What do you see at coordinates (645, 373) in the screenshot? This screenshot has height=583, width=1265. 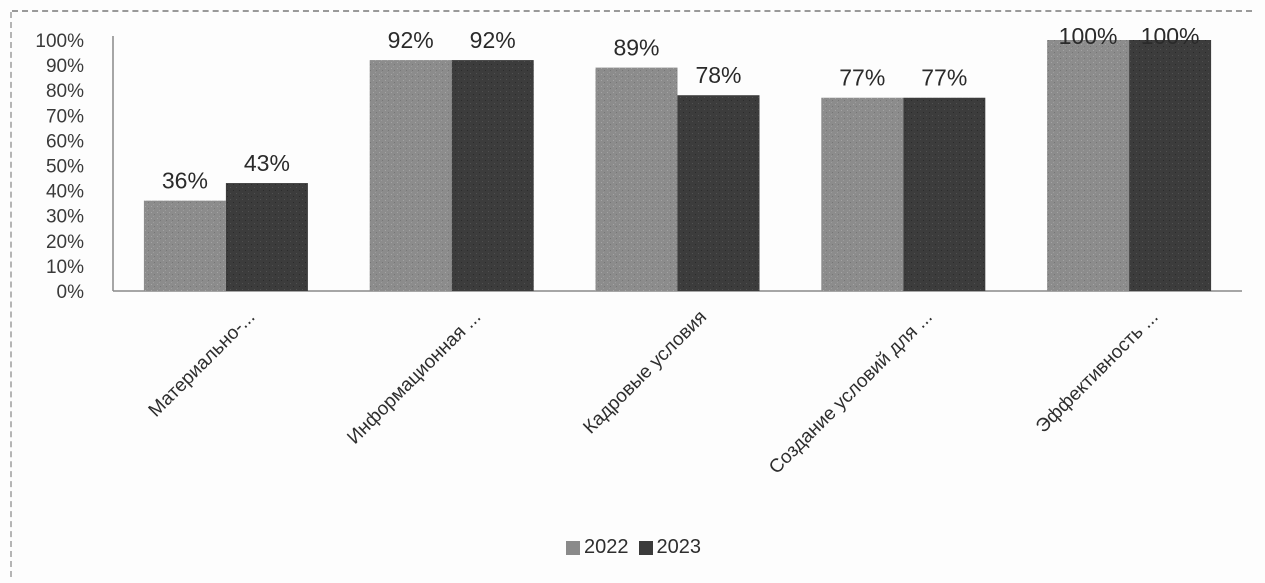 I see `category-label-3: Кадровые условия` at bounding box center [645, 373].